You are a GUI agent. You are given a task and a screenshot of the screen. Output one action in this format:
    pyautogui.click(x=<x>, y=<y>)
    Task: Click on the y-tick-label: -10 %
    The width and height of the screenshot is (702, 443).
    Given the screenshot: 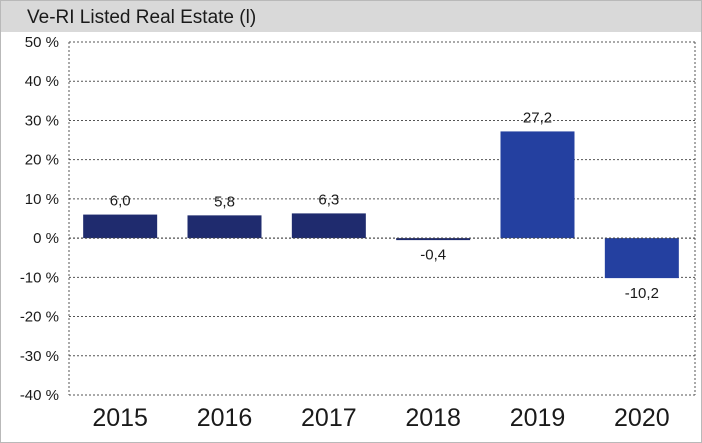 What is the action you would take?
    pyautogui.click(x=39, y=277)
    